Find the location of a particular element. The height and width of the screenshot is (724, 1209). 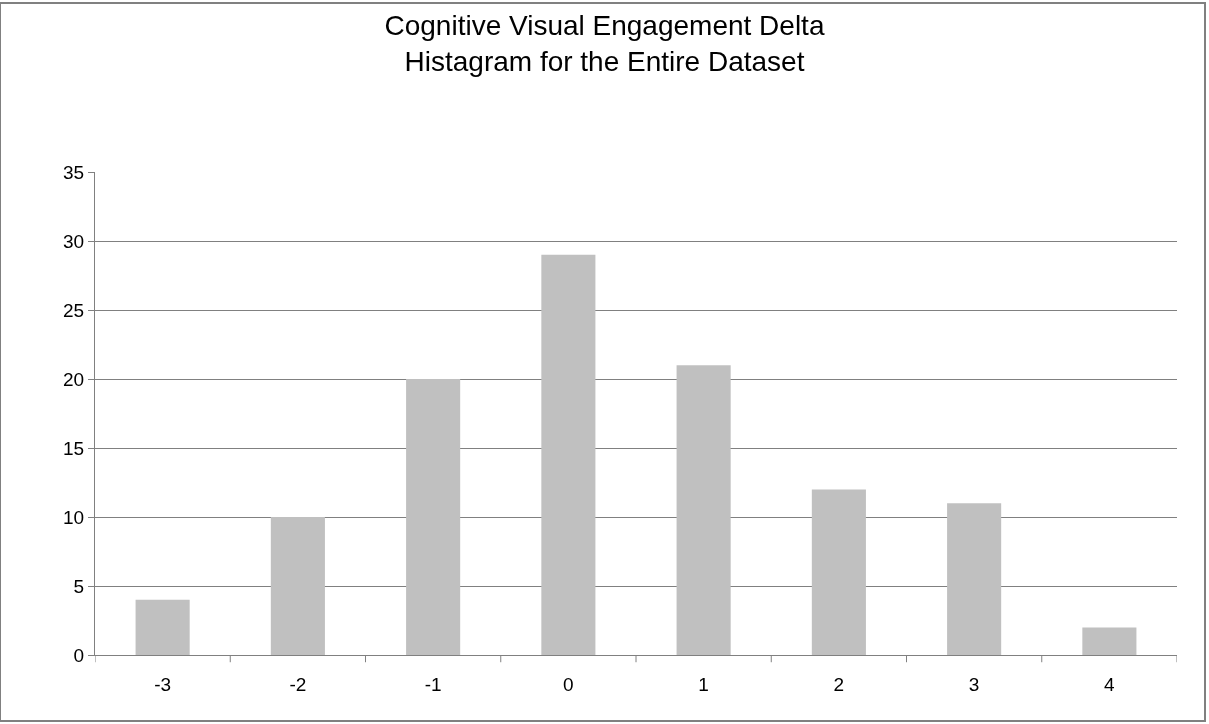

y-tick-label: 30 is located at coordinates (74, 241).